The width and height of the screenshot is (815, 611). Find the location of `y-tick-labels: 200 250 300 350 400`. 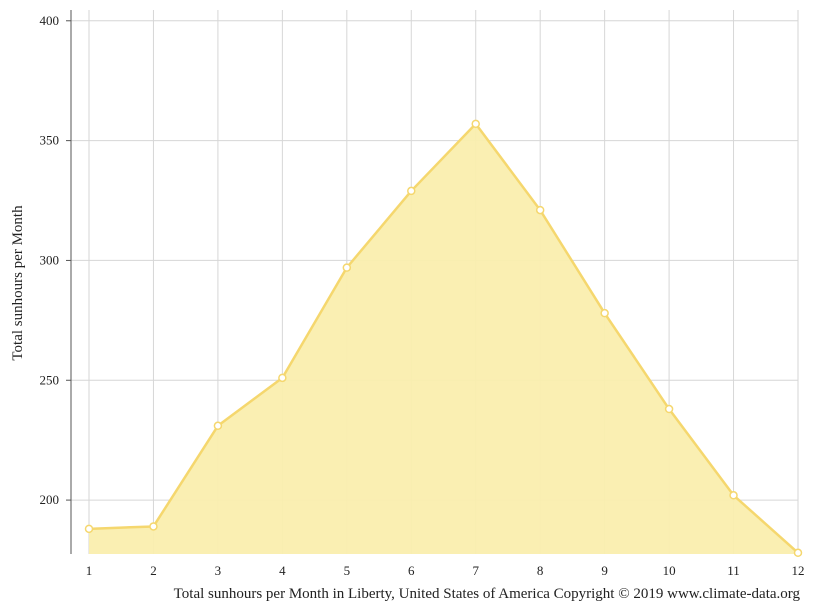

y-tick-labels: 200 250 300 350 400 is located at coordinates (50, 260).